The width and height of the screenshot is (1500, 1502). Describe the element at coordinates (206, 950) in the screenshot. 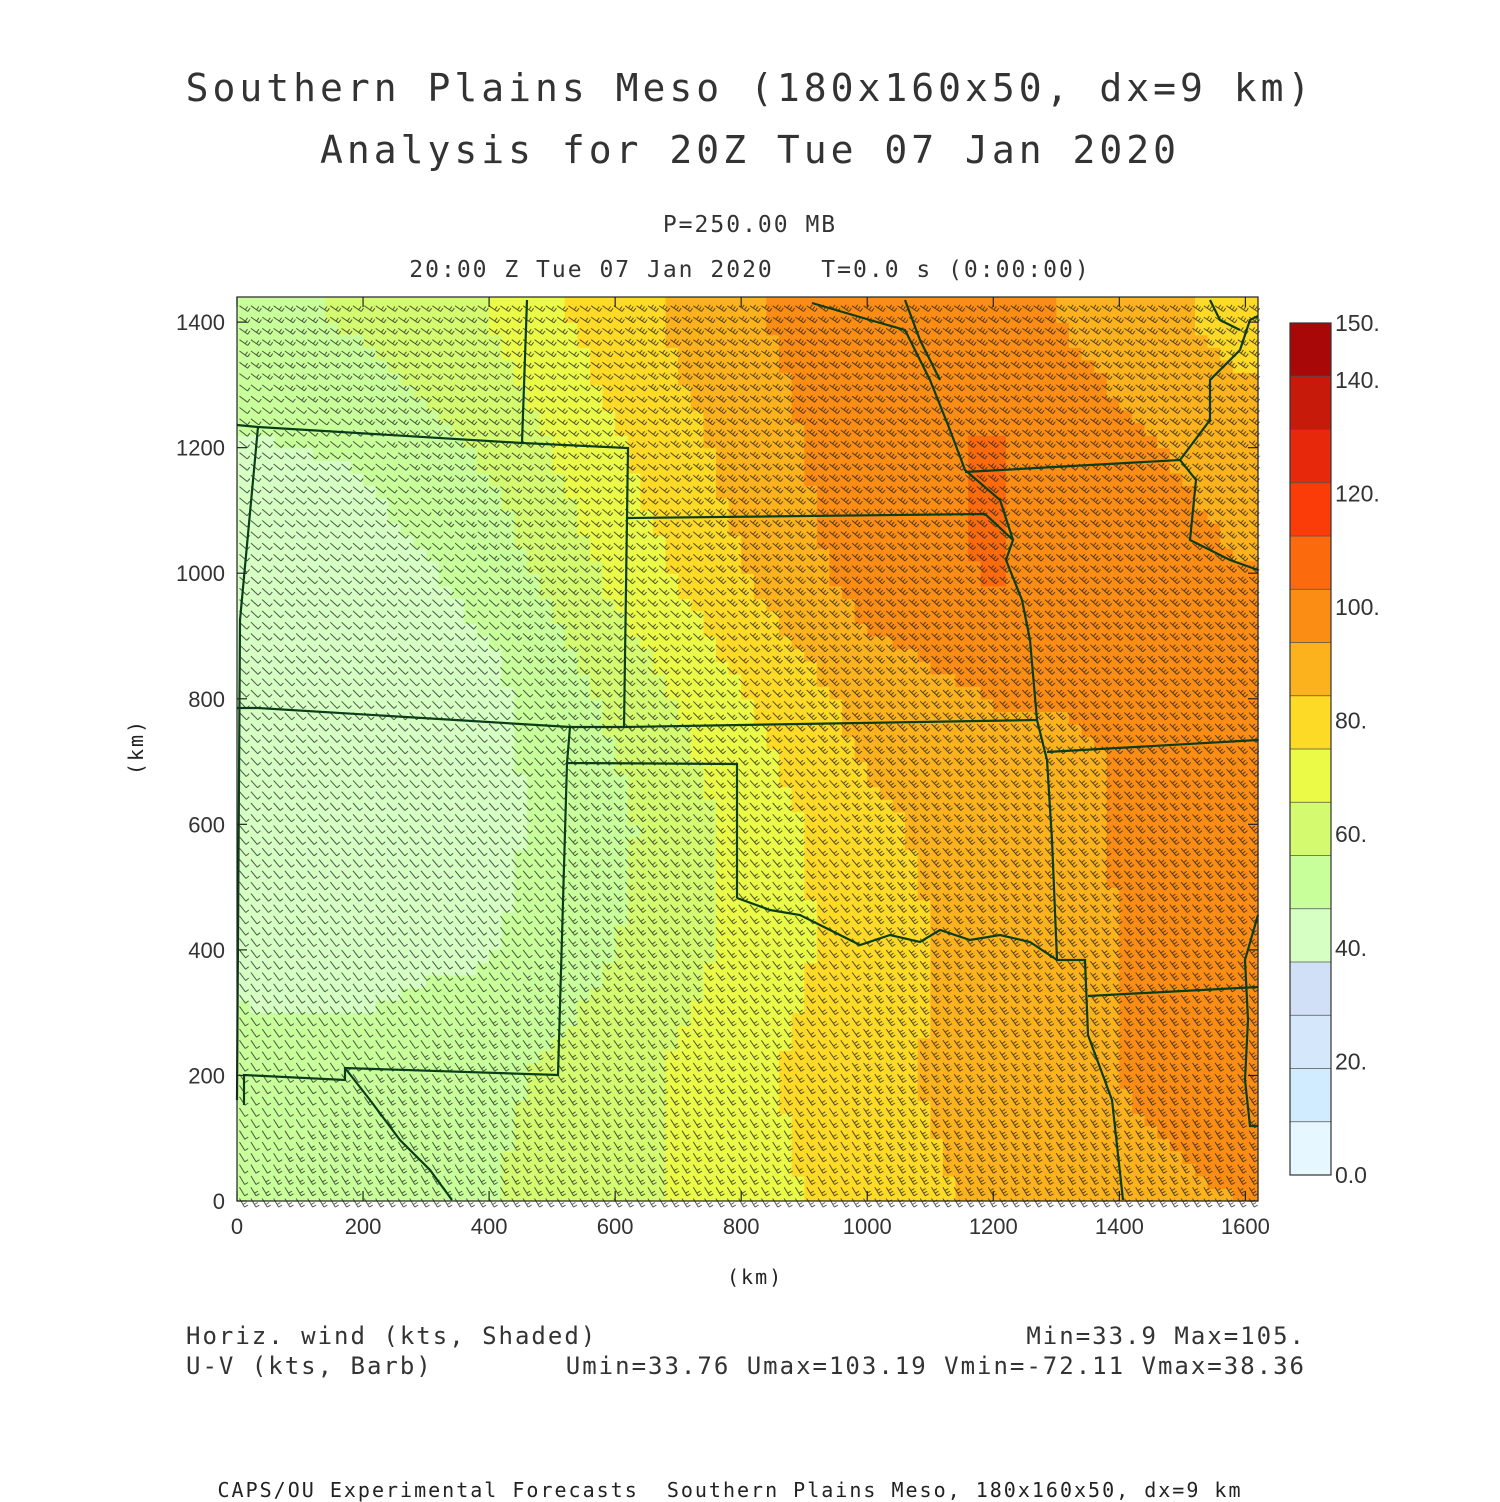

I see `y-tick-label: 400` at that location.